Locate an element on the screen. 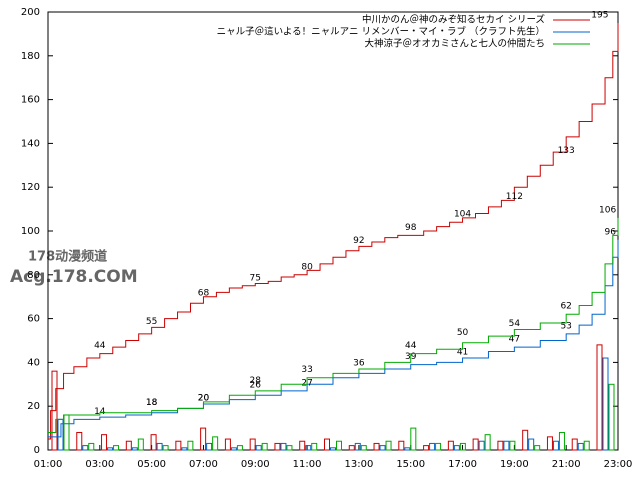 The width and height of the screenshot is (640, 480). data-label: 54 is located at coordinates (515, 324).